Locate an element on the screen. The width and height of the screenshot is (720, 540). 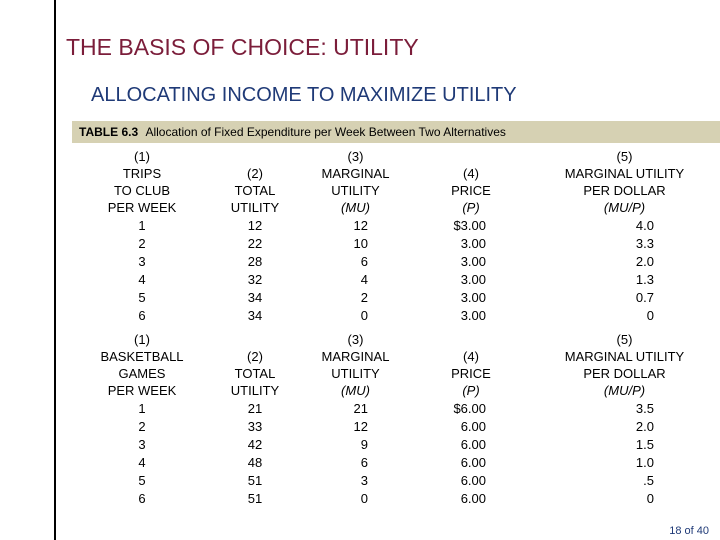
column-header-line: (3) is located at coordinates (355, 339).